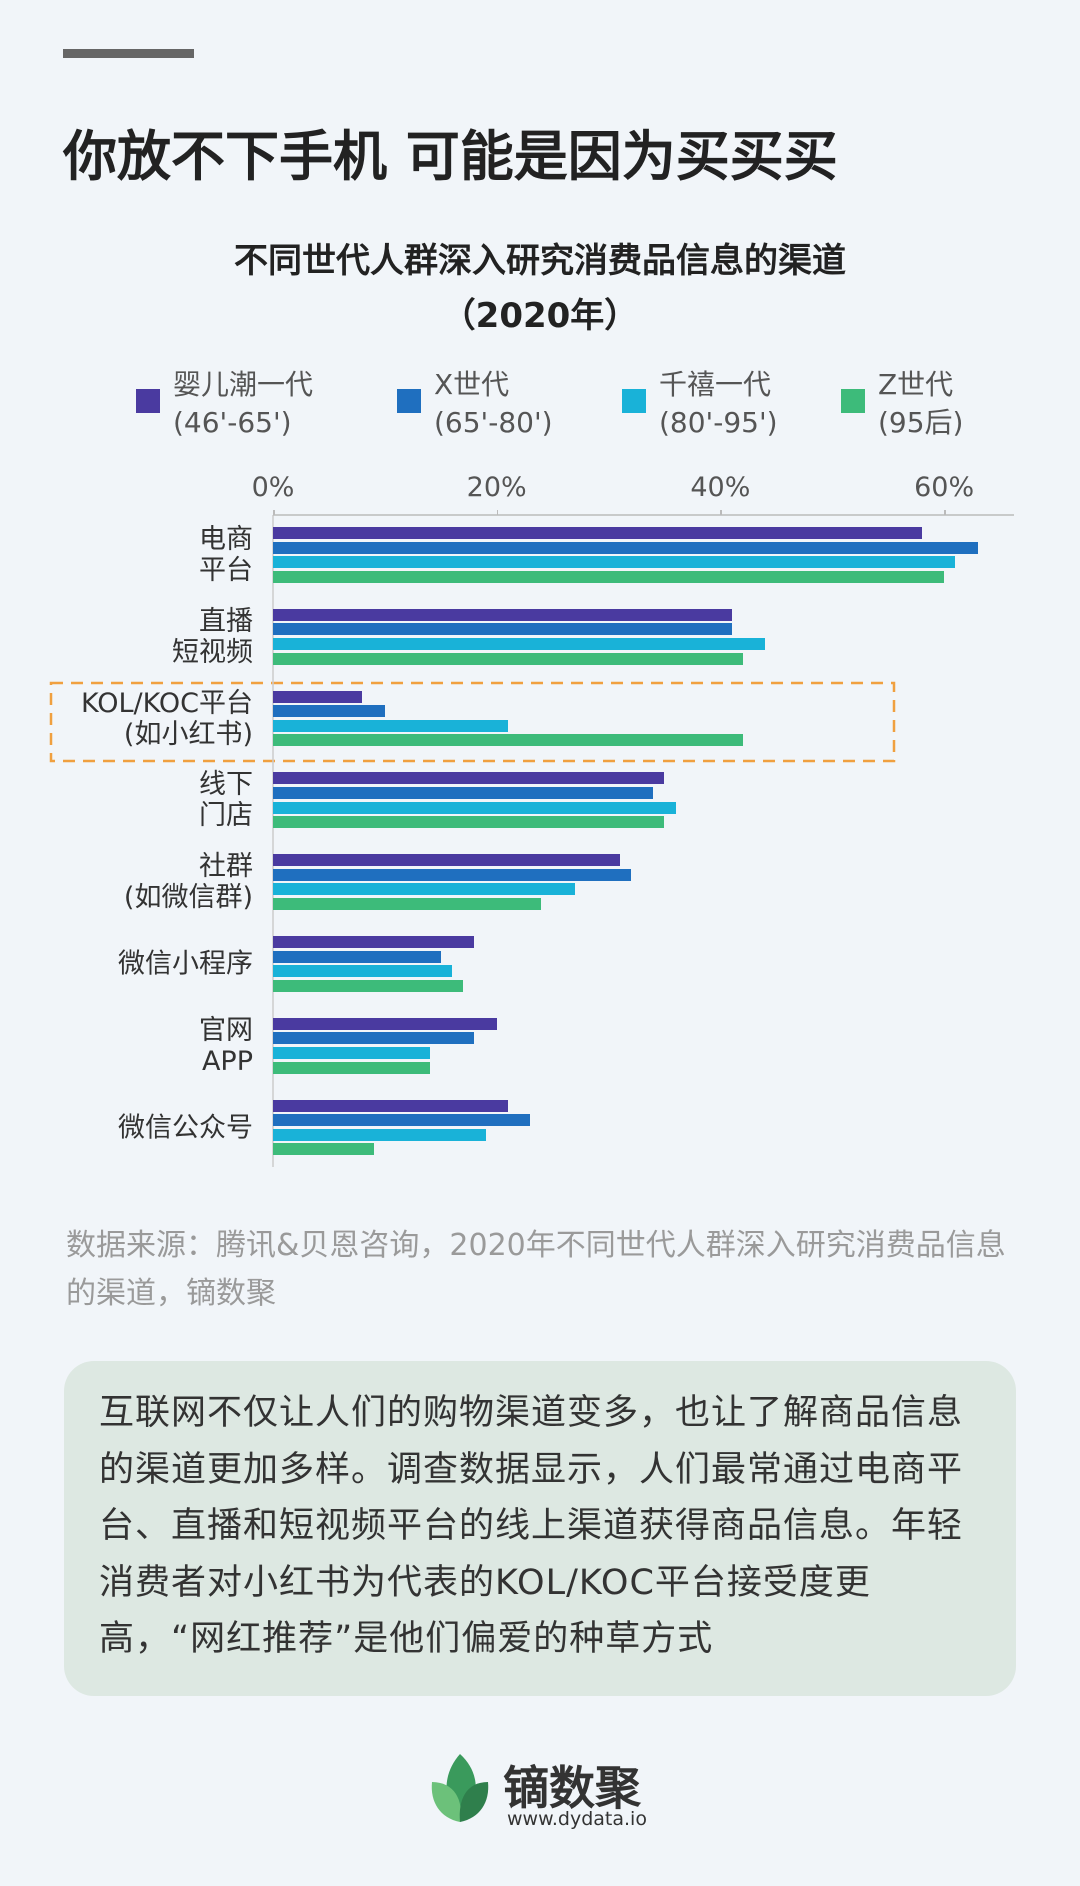 Image resolution: width=1080 pixels, height=1886 pixels. I want to click on chart-subtitle: （2020年）, so click(540, 316).